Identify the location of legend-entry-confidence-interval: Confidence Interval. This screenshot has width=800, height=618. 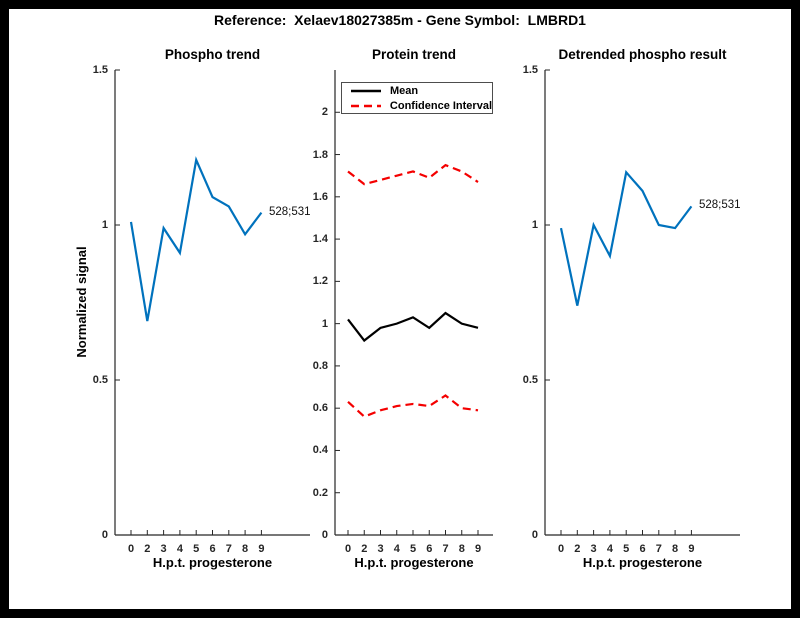
(420, 106).